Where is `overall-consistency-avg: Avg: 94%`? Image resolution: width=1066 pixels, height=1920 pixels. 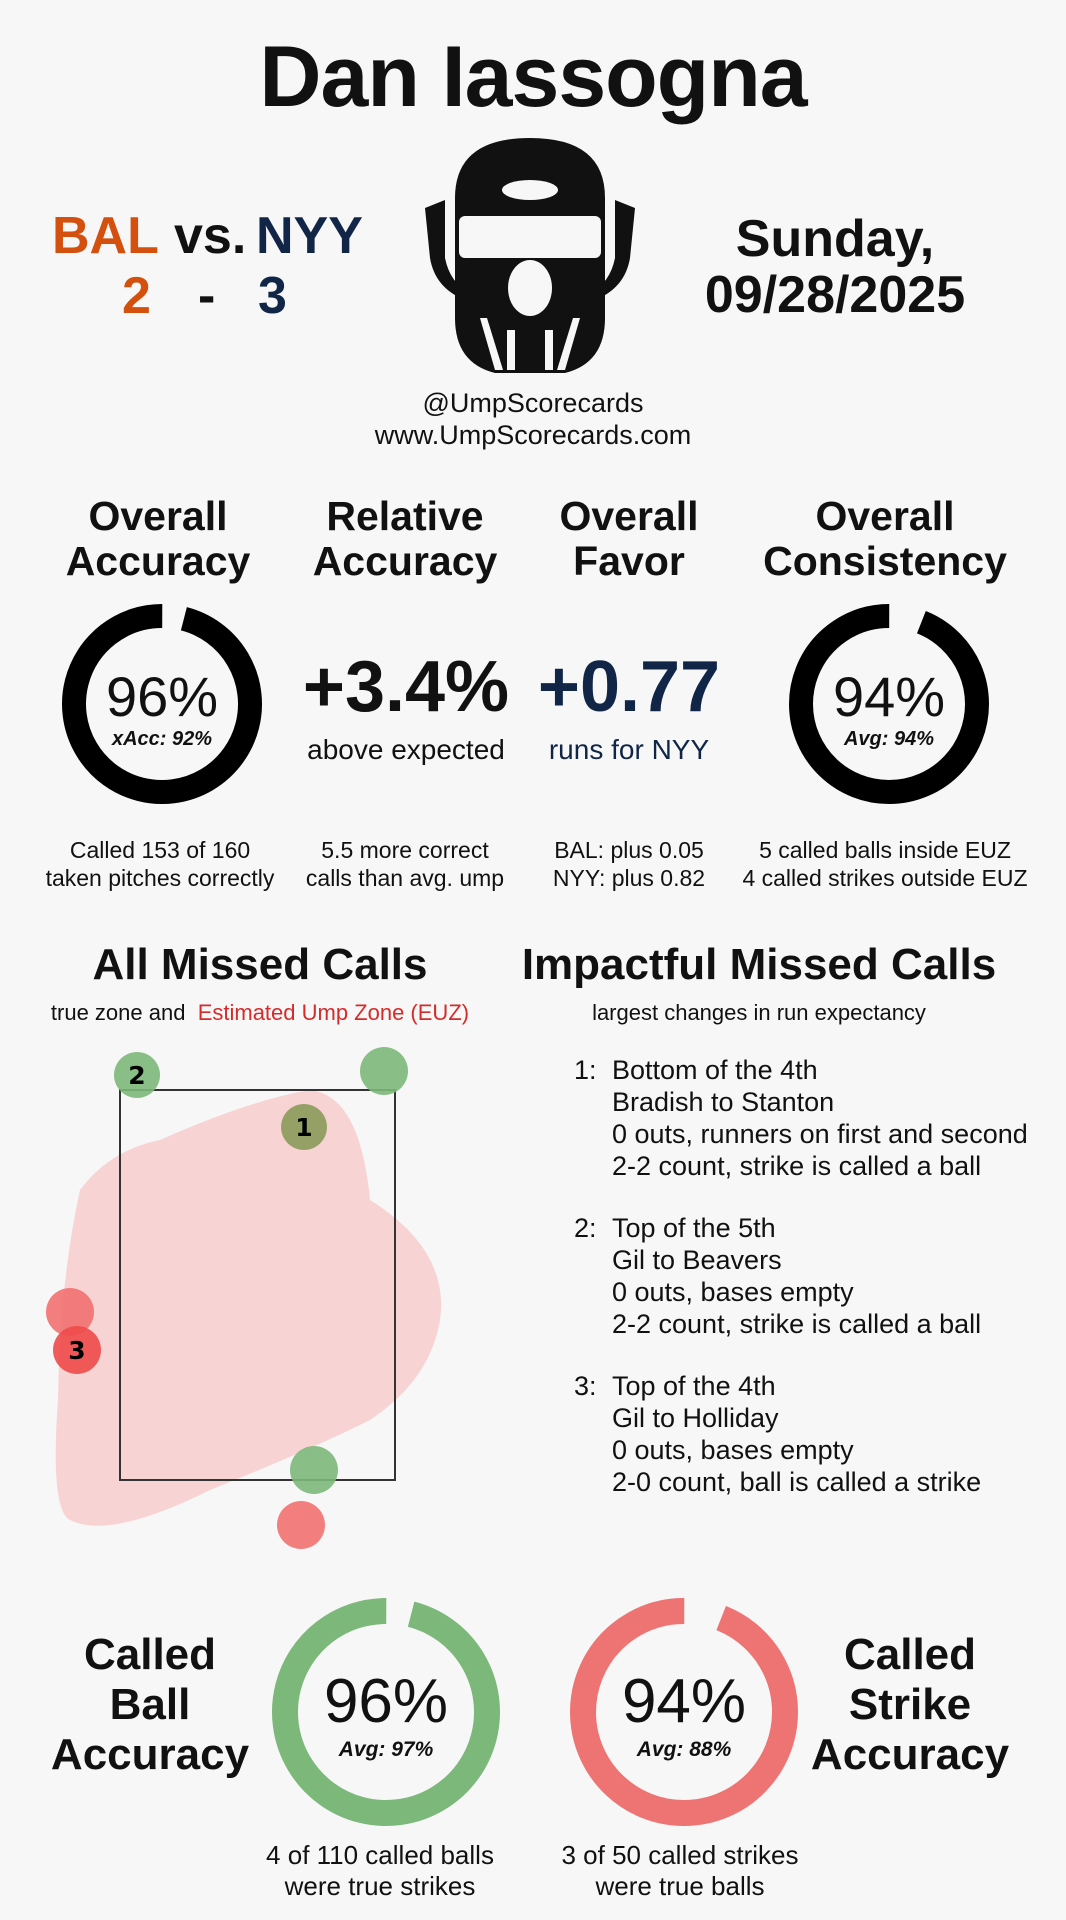
overall-consistency-avg: Avg: 94% is located at coordinates (889, 739).